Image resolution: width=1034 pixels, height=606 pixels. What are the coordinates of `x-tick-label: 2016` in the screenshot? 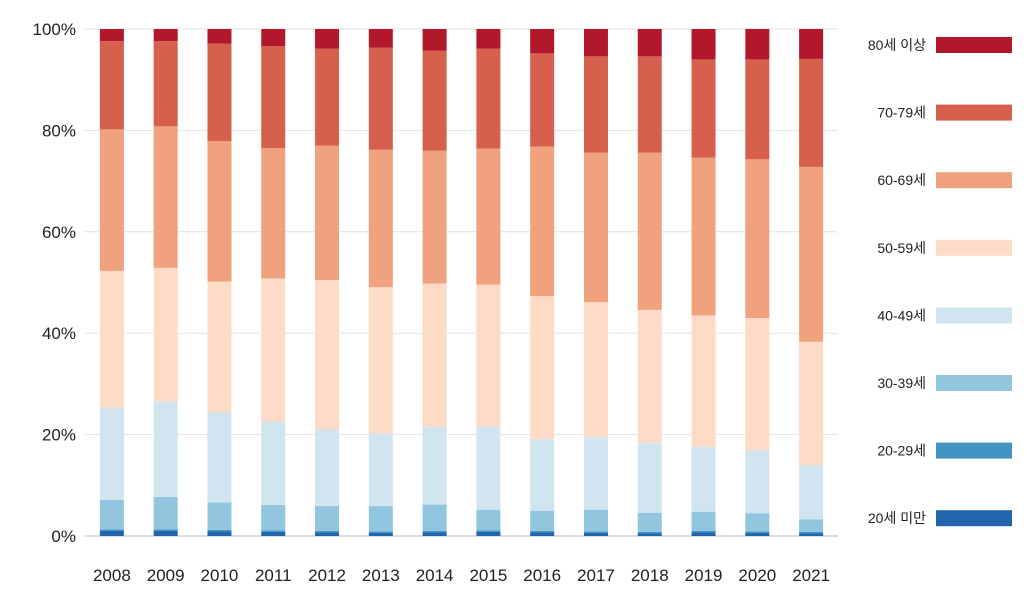 It's located at (542, 575).